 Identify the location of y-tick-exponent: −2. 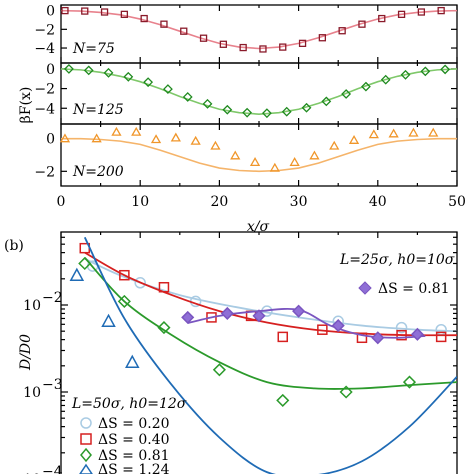
(52, 298).